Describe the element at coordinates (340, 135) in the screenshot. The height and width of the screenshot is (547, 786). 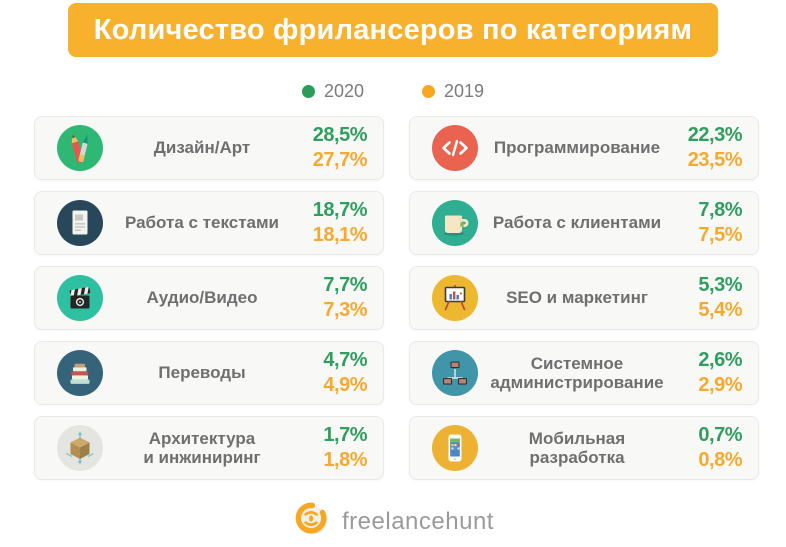
I see `value-2020: 28,5%` at that location.